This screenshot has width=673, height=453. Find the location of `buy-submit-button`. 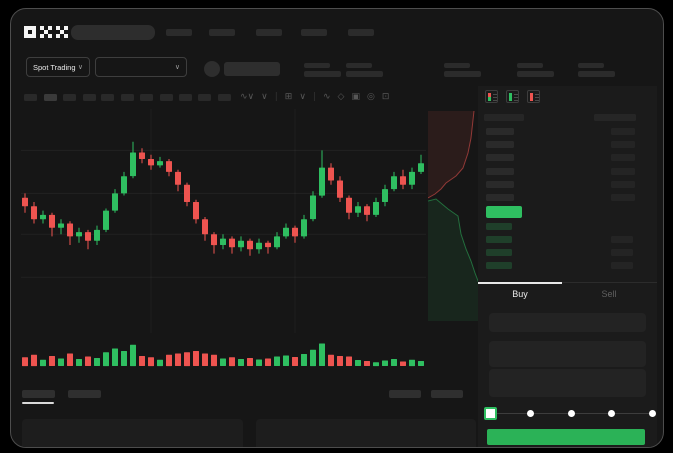

buy-submit-button is located at coordinates (566, 437).